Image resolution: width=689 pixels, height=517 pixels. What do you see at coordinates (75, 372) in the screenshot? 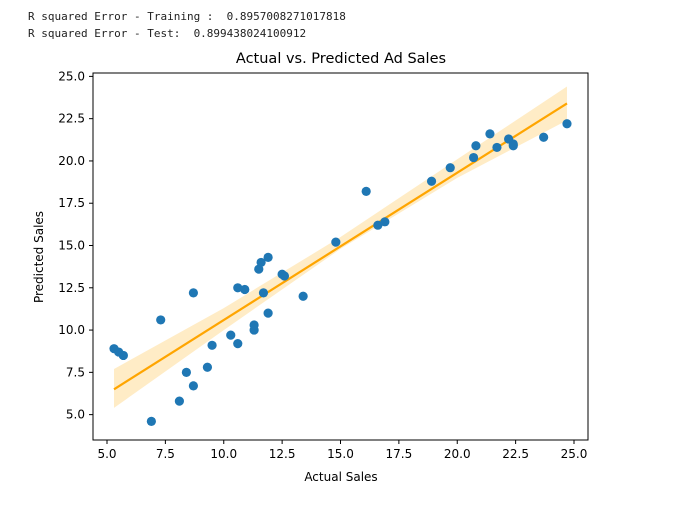
I see `y-tick-label: 7.5` at bounding box center [75, 372].